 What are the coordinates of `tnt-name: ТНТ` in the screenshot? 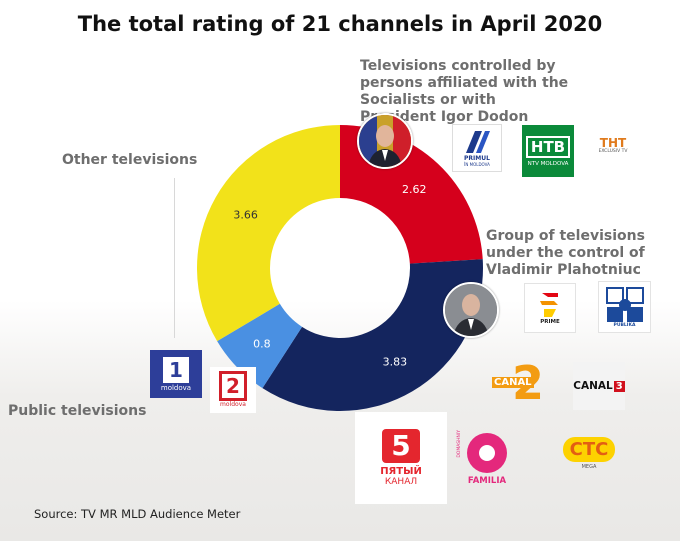 It's located at (613, 143).